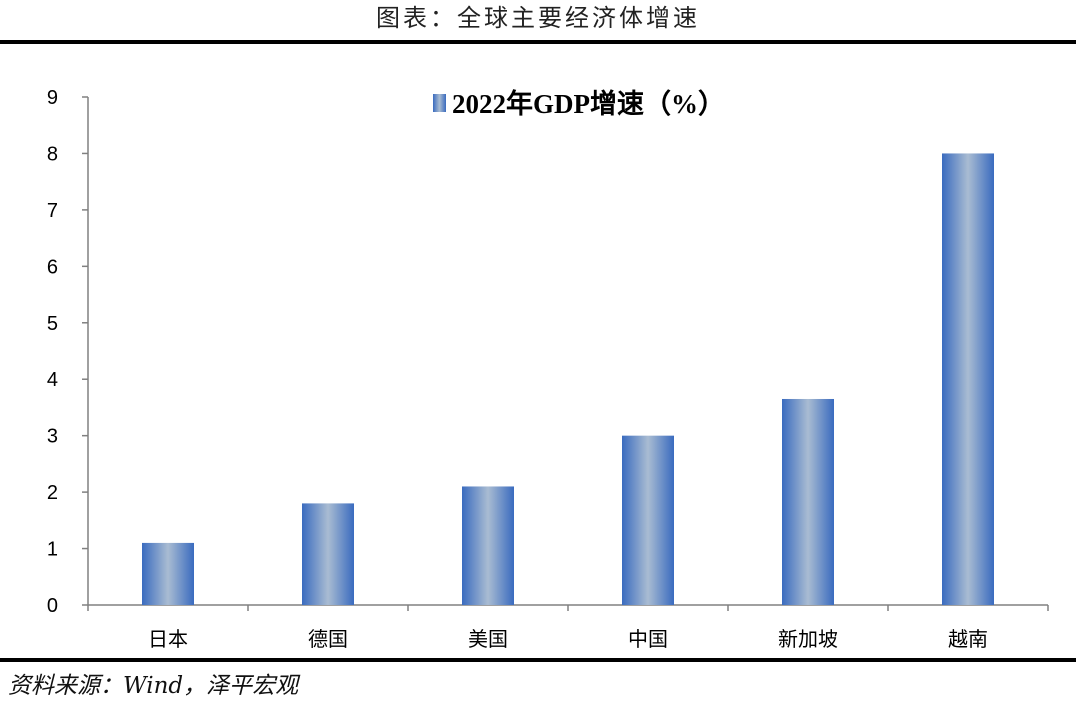  What do you see at coordinates (538, 660) in the screenshot?
I see `bottom-rule` at bounding box center [538, 660].